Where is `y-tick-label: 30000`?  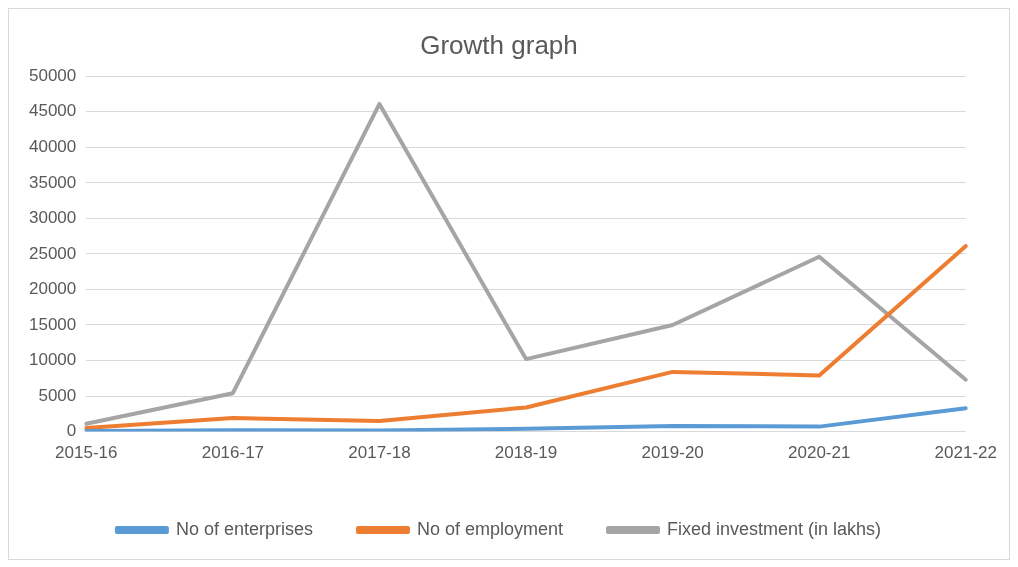
y-tick-label: 30000 is located at coordinates (52, 218).